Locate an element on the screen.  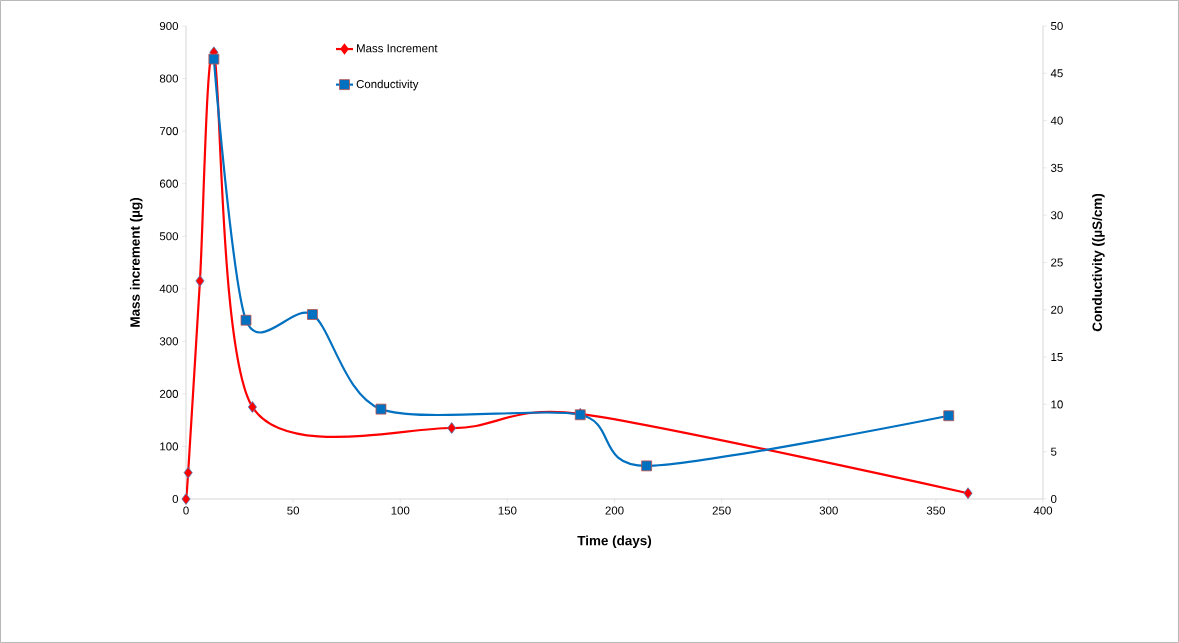
y2-tick-label: 30 is located at coordinates (1056, 215).